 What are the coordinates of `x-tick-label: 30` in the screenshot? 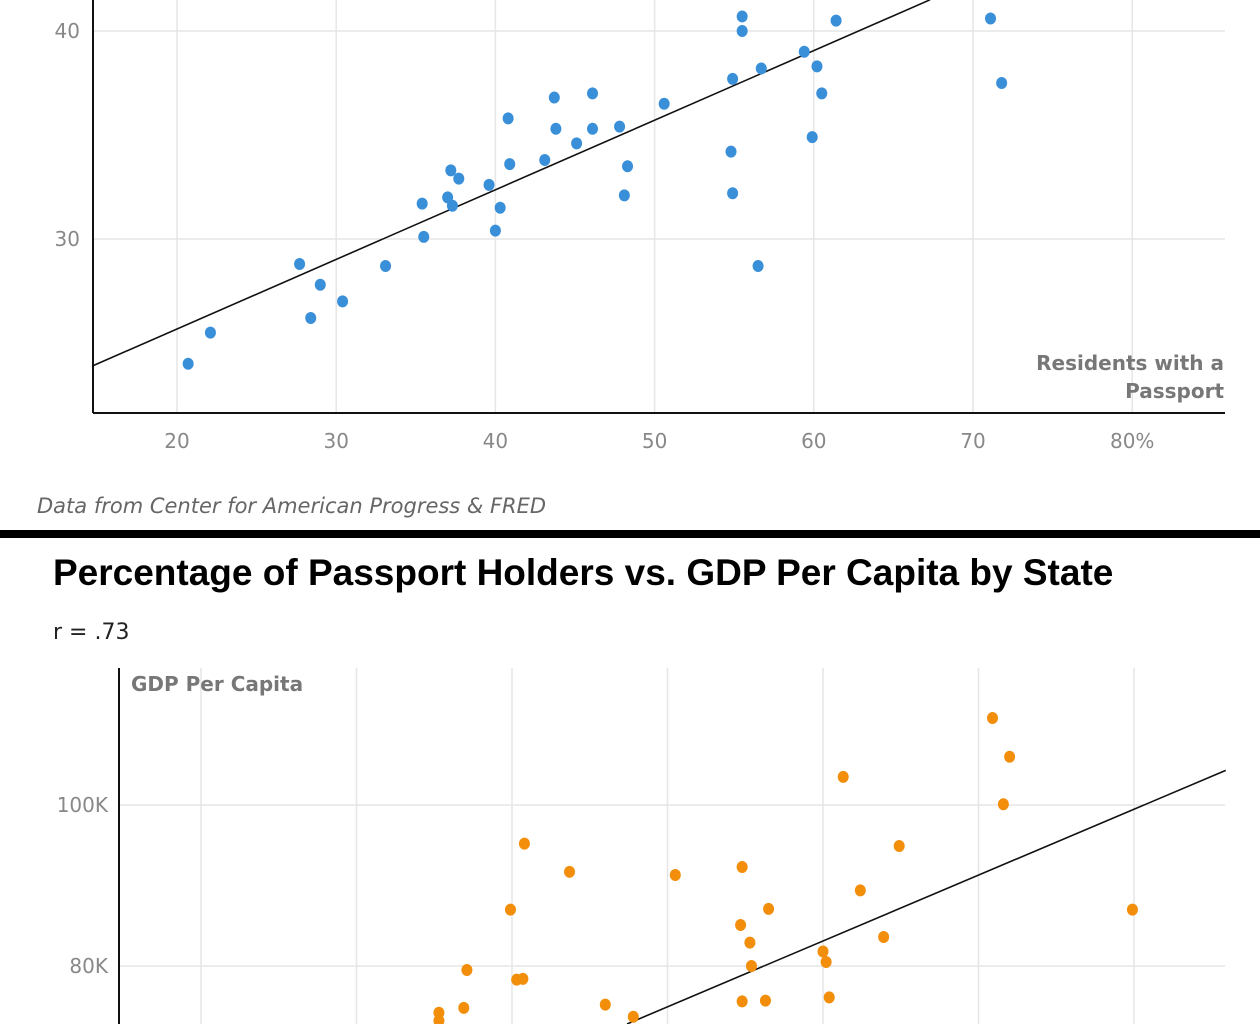 It's located at (335, 441).